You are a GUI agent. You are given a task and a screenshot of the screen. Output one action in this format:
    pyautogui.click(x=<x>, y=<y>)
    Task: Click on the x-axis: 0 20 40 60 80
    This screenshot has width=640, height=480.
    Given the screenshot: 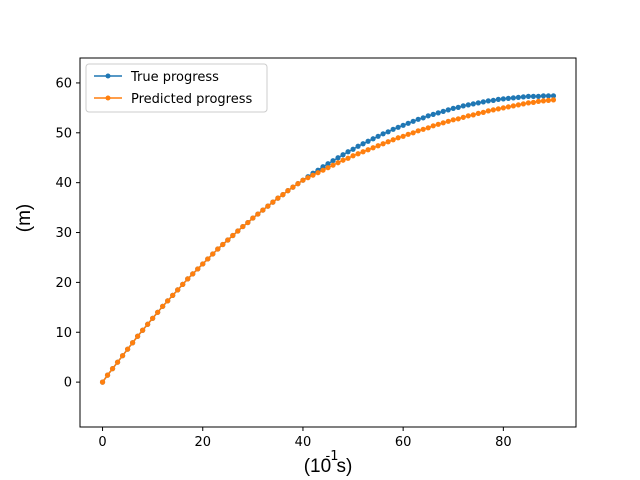 What is the action you would take?
    pyautogui.click(x=305, y=438)
    